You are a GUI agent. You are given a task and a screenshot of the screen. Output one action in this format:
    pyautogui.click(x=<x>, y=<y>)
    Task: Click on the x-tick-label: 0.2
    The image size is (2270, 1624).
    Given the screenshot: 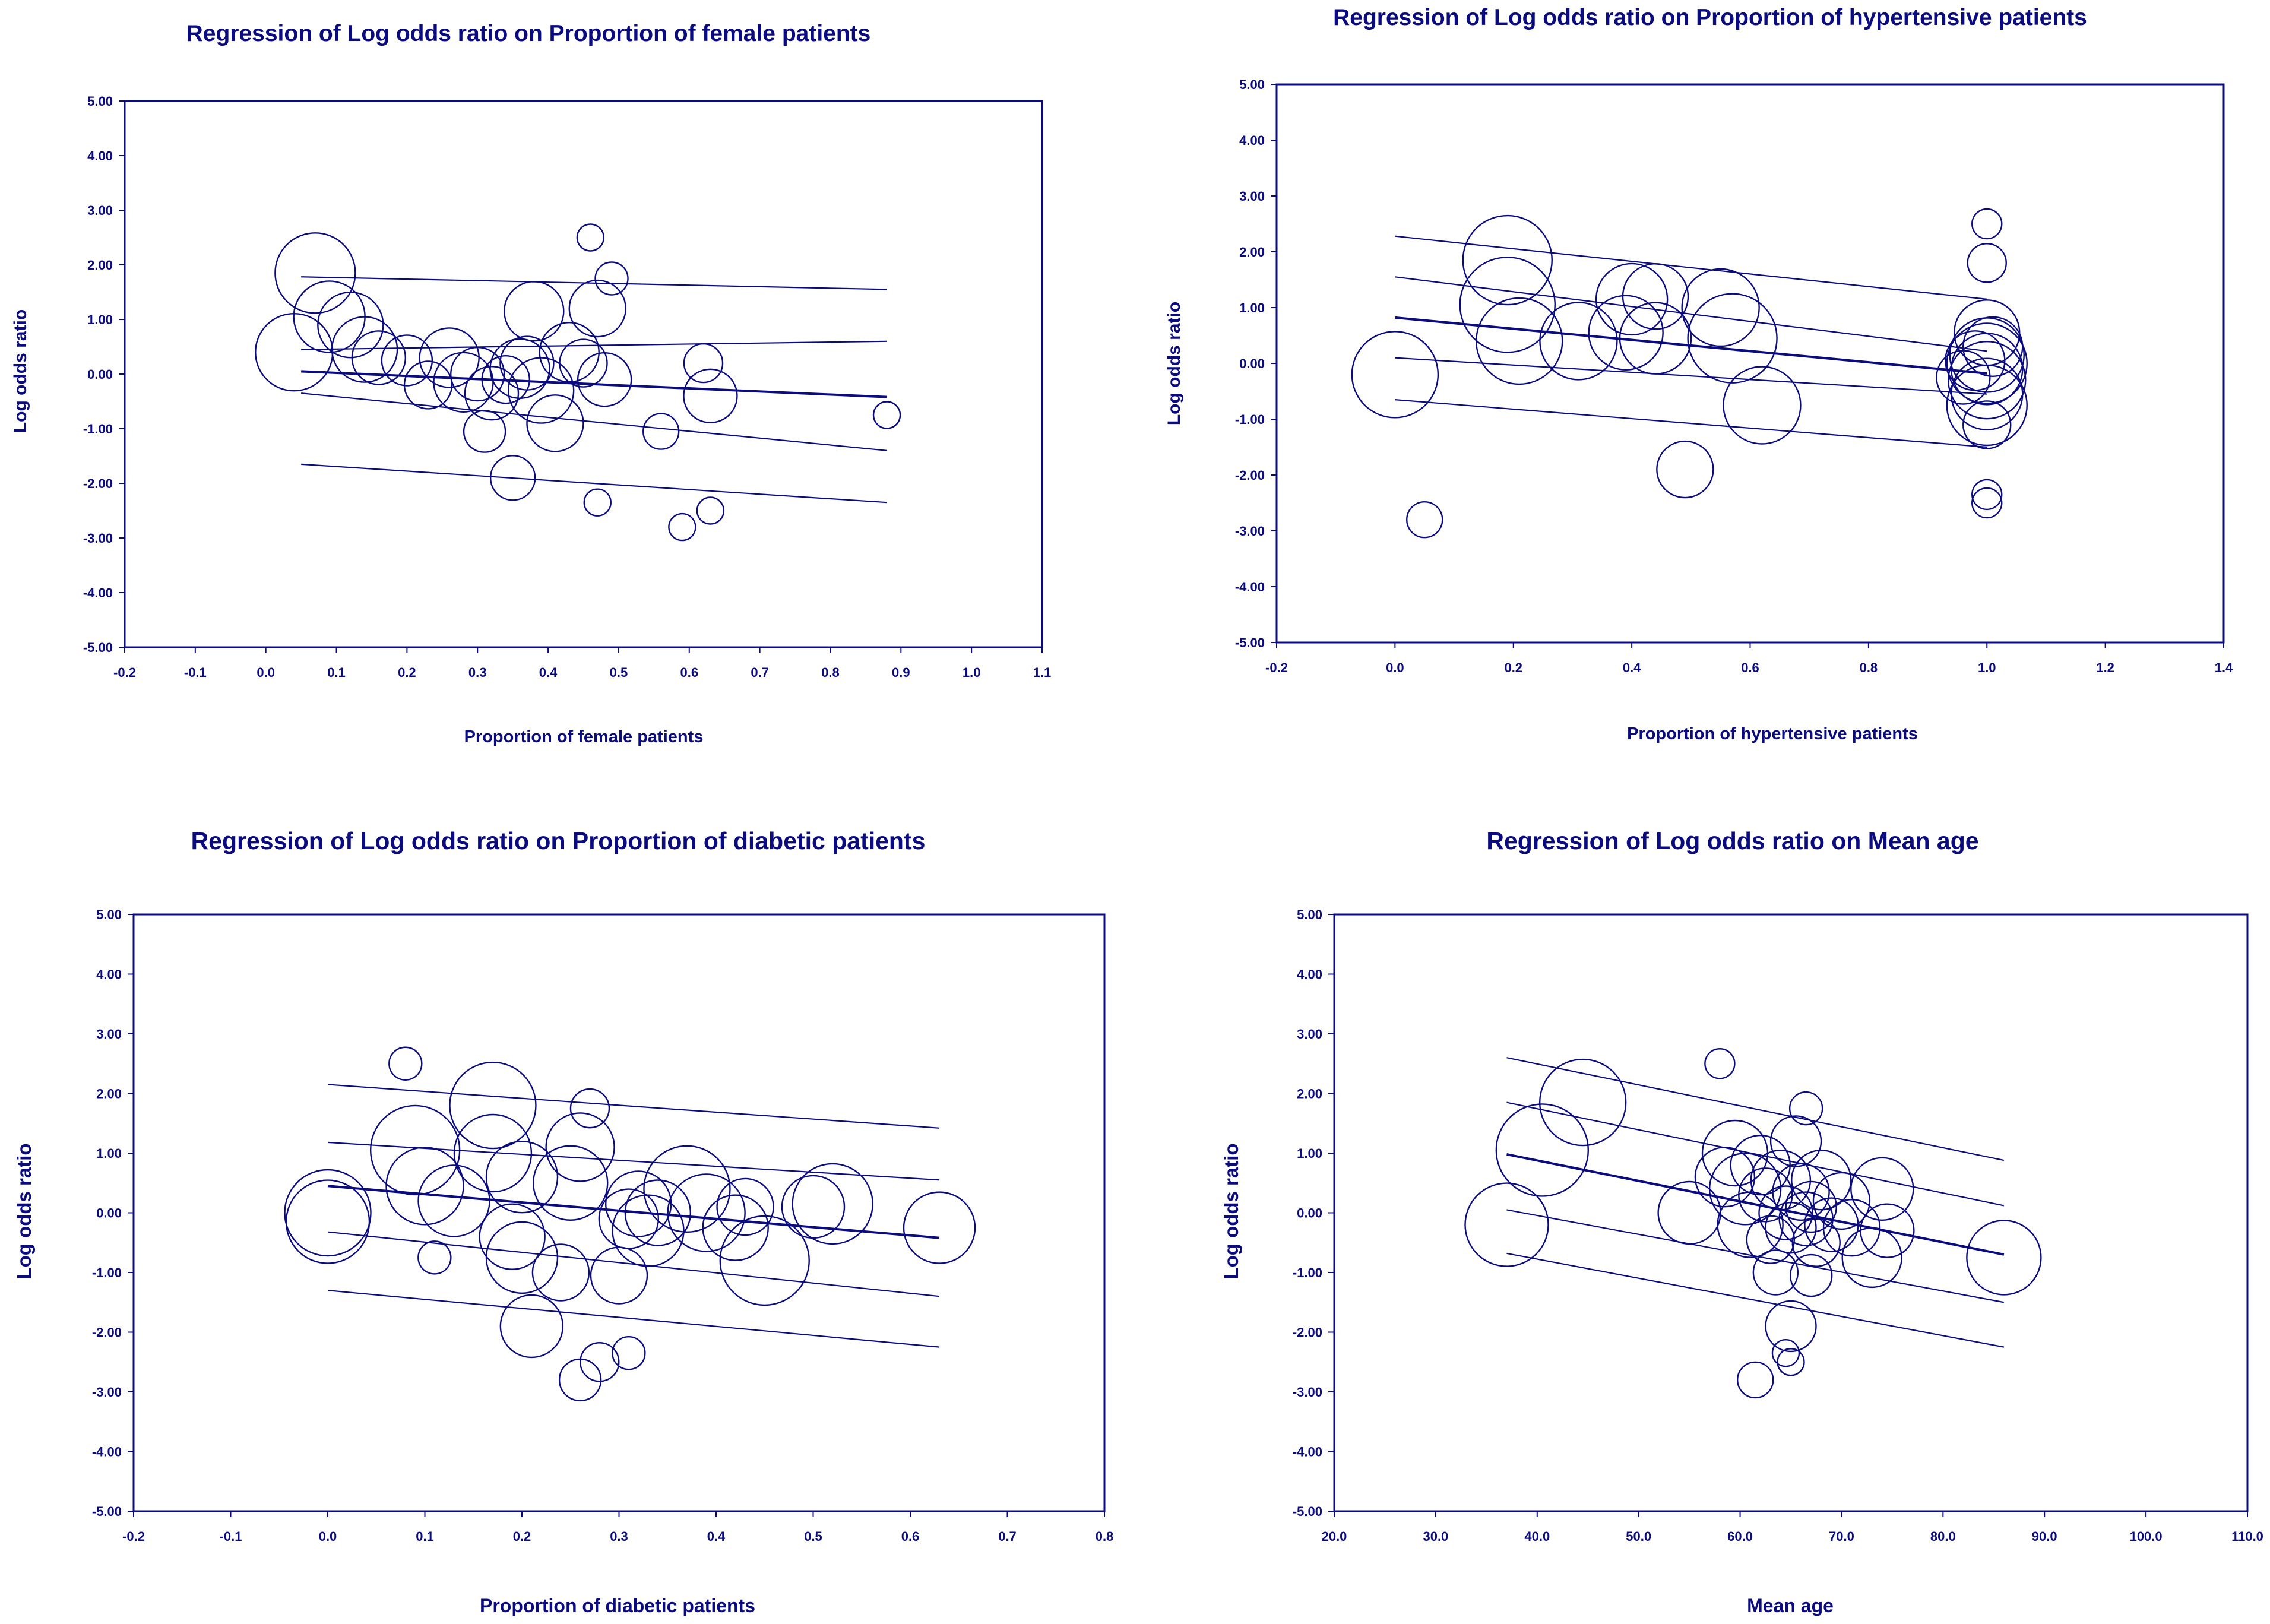 What is the action you would take?
    pyautogui.click(x=522, y=1536)
    